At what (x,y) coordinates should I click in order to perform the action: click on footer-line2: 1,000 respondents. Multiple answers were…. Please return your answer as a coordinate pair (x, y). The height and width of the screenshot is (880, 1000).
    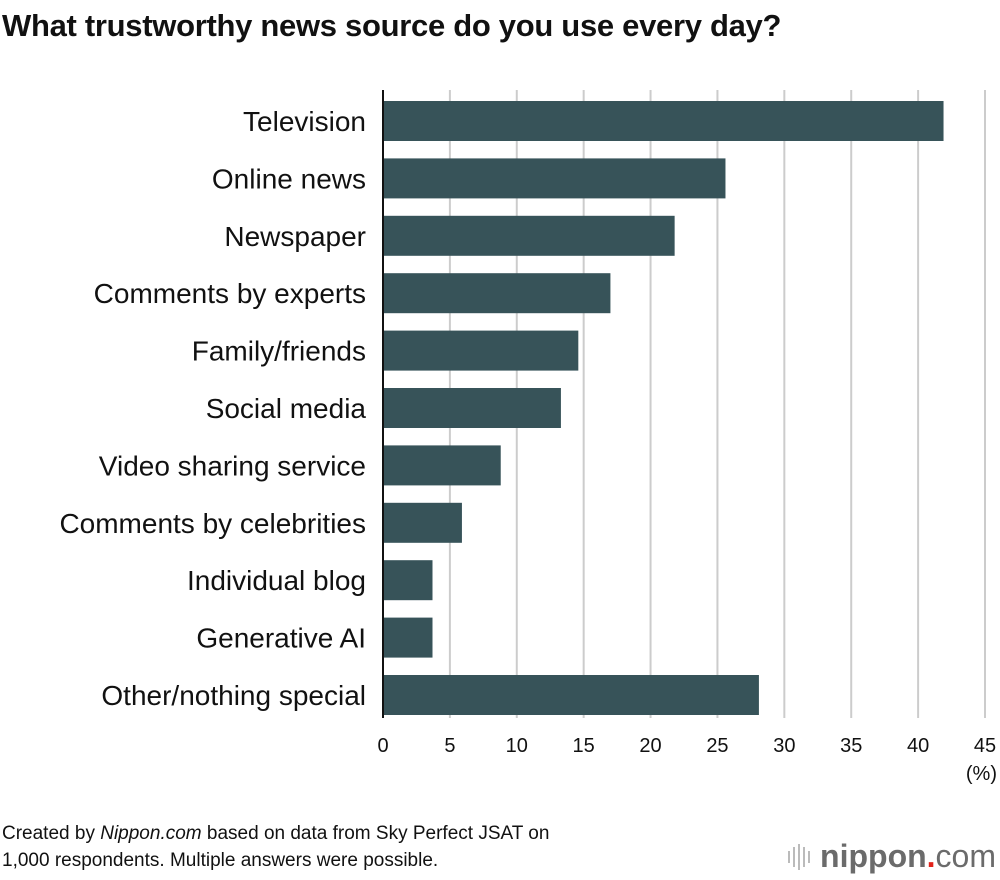
    Looking at the image, I should click on (220, 860).